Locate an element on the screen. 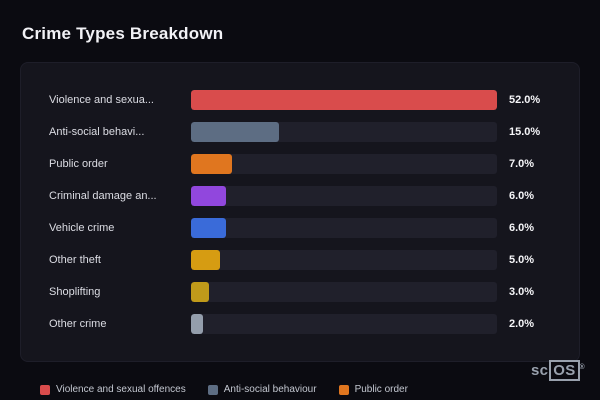  value-label: 52.0% is located at coordinates (525, 99).